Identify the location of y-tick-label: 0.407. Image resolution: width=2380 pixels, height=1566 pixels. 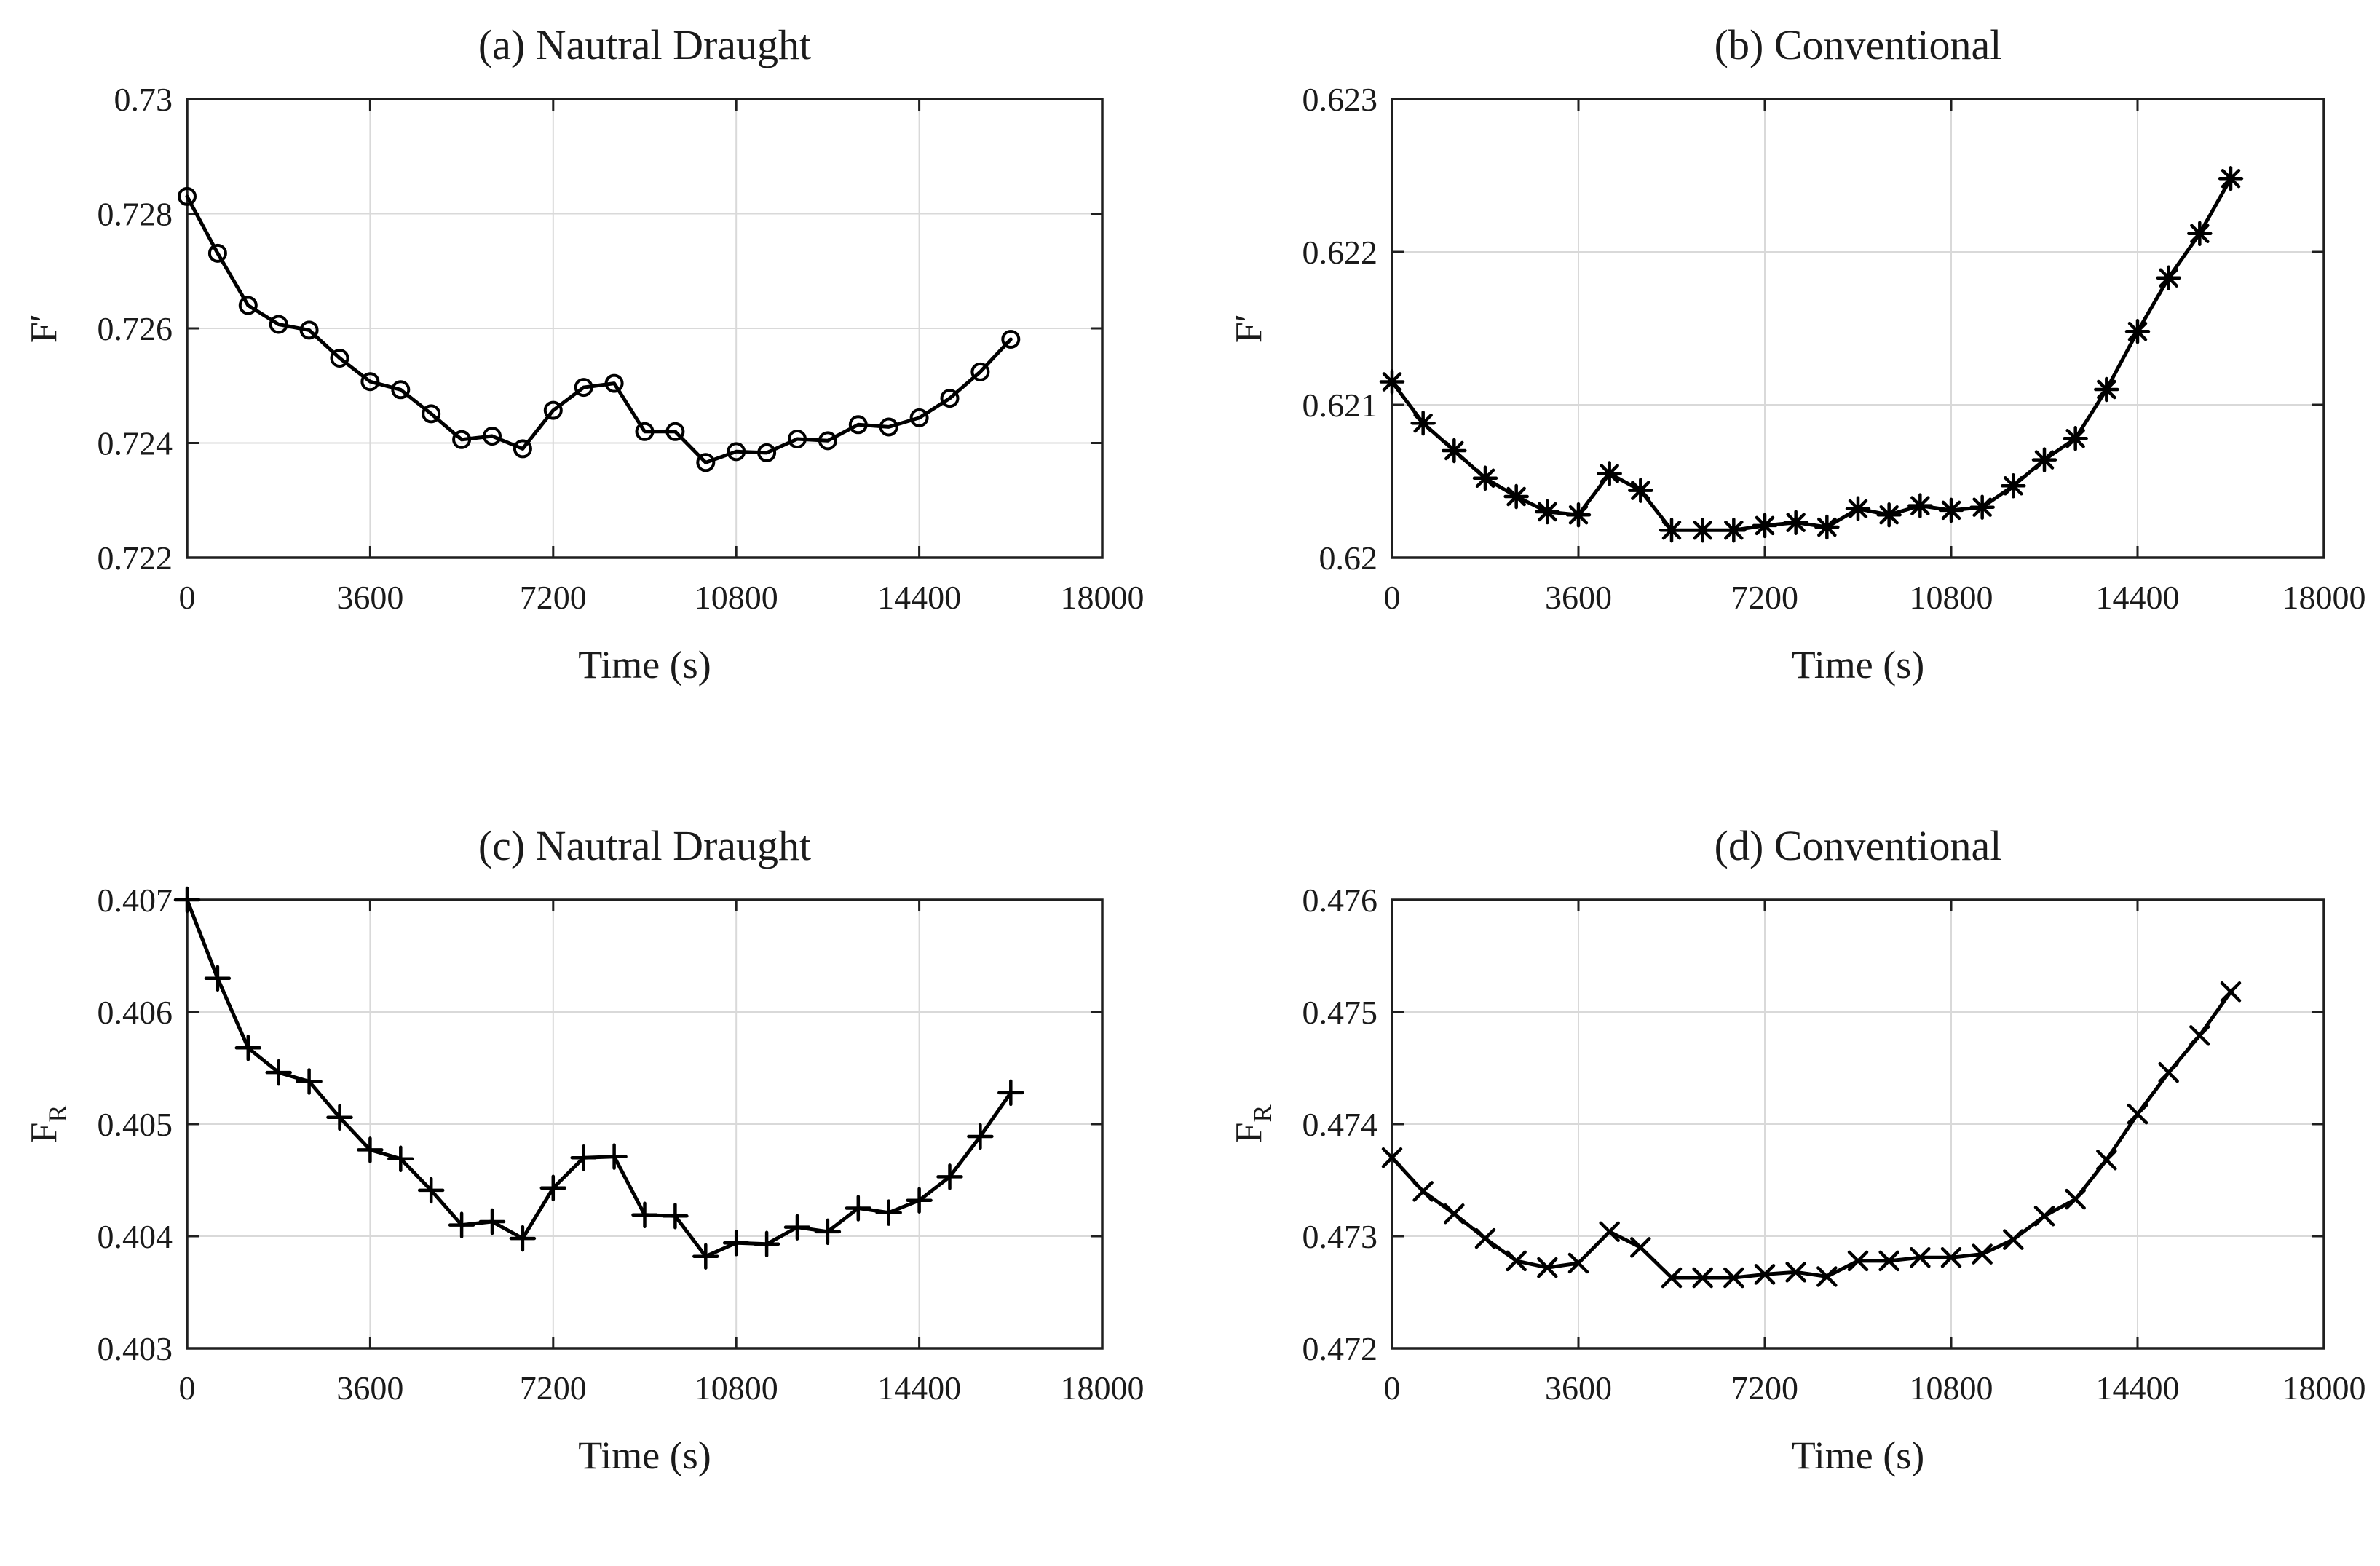
(135, 900).